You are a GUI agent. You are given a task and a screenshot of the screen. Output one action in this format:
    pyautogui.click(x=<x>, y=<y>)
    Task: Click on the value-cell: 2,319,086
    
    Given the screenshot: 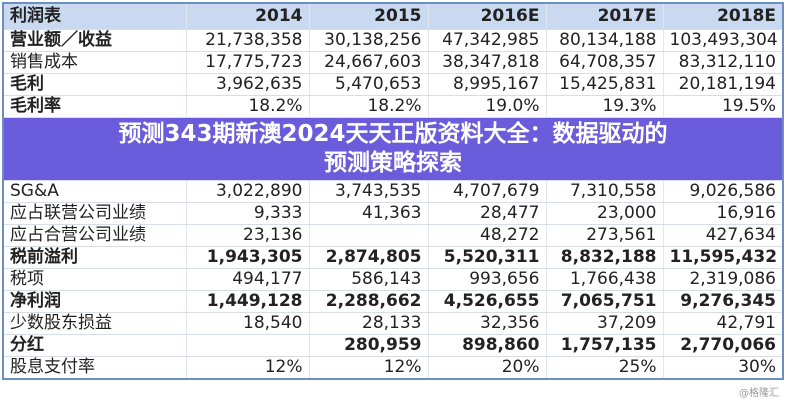 What is the action you would take?
    pyautogui.click(x=723, y=279)
    